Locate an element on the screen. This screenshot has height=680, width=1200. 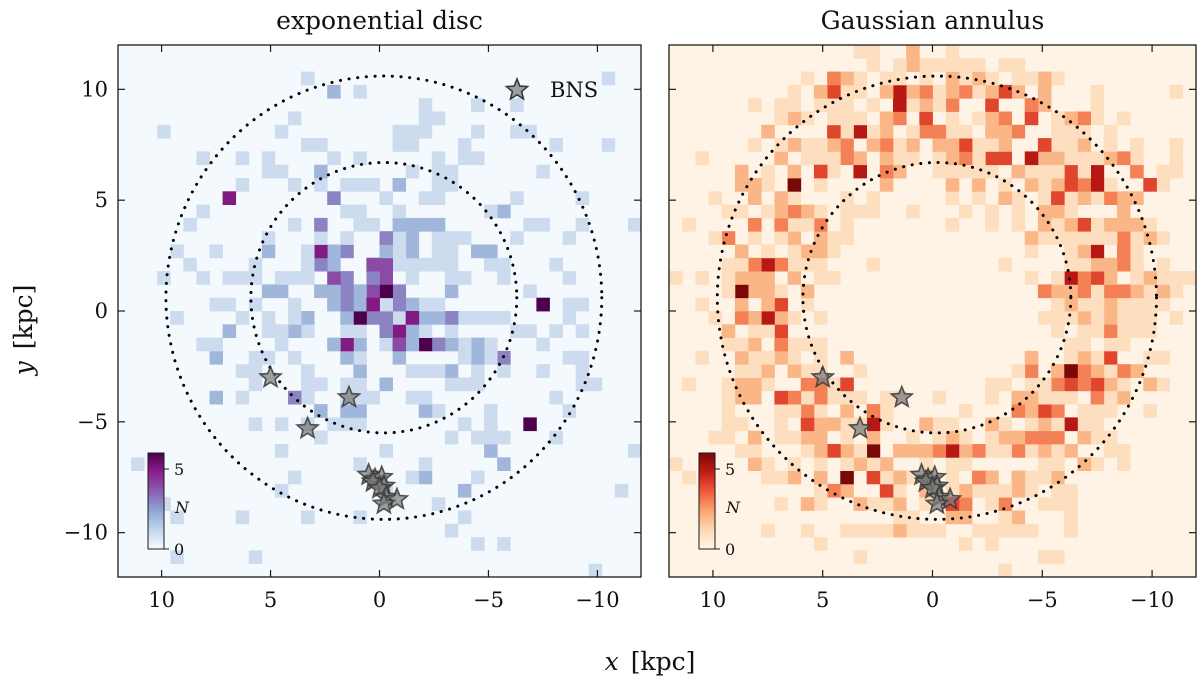
inner-ring is located at coordinates (384, 297).